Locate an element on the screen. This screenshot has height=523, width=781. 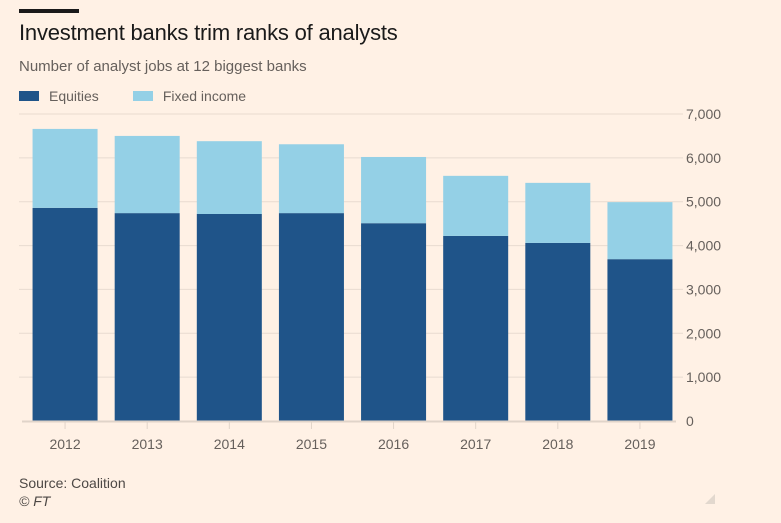
bar-equities-2015 is located at coordinates (311, 317).